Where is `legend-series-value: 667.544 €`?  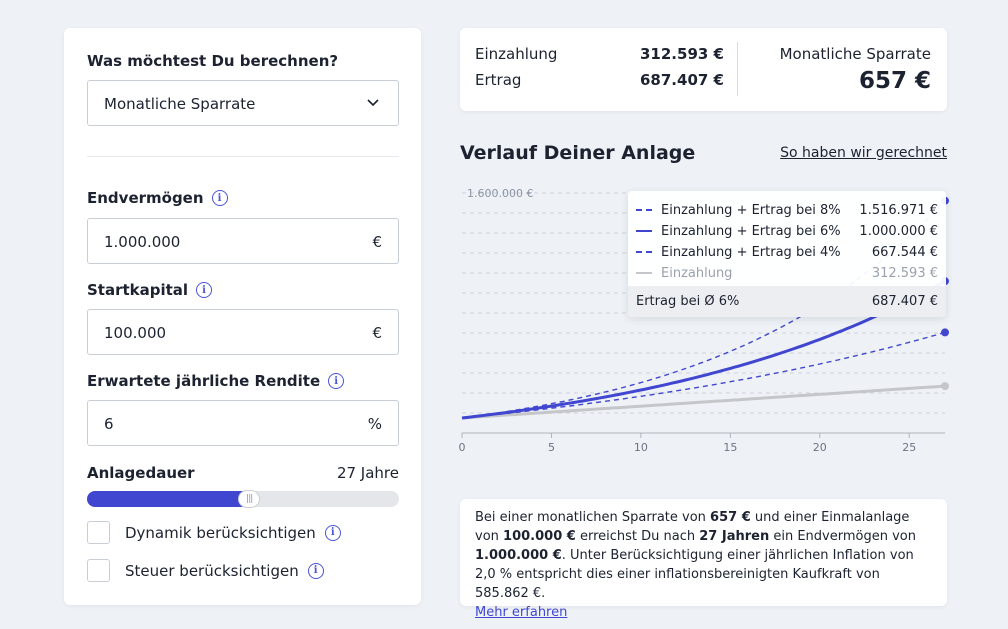
legend-series-value: 667.544 € is located at coordinates (904, 252).